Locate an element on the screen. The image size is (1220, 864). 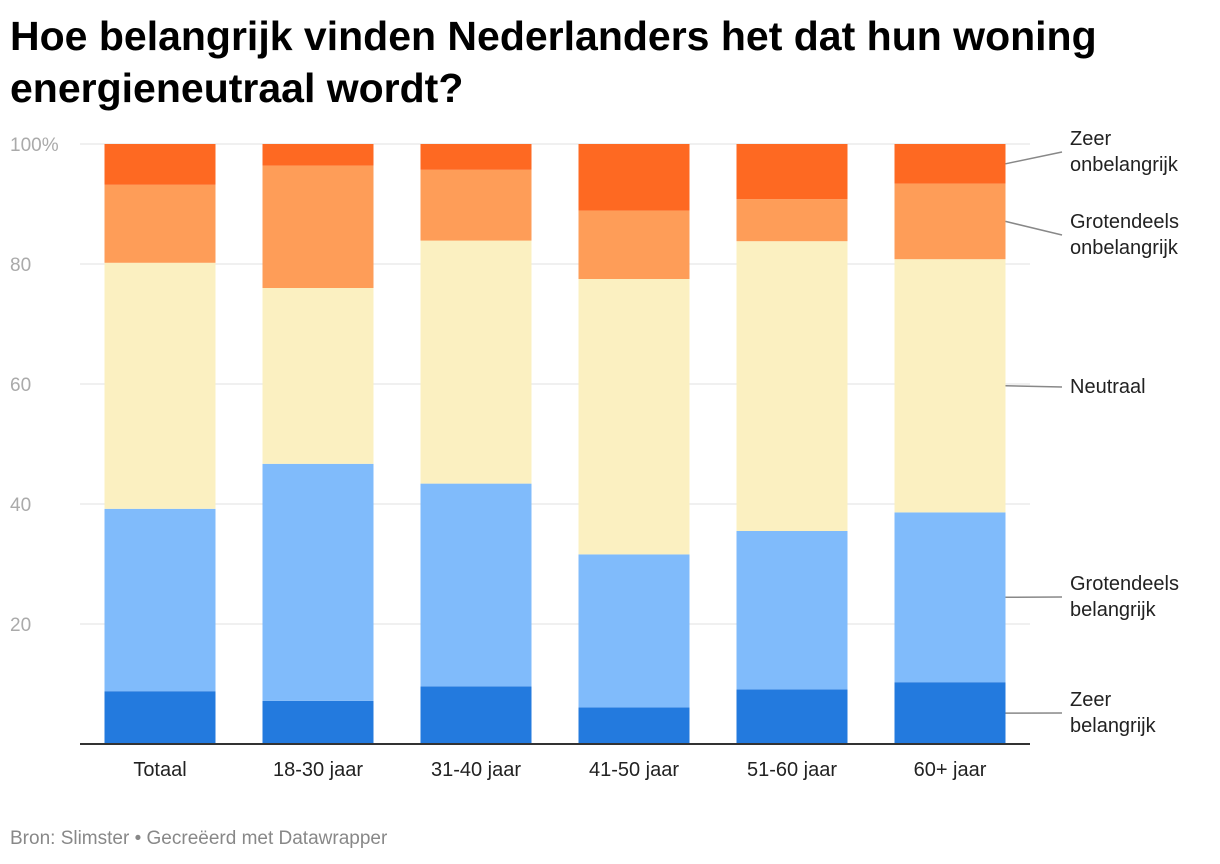
x-tick-label: 41-50 jaar is located at coordinates (634, 770).